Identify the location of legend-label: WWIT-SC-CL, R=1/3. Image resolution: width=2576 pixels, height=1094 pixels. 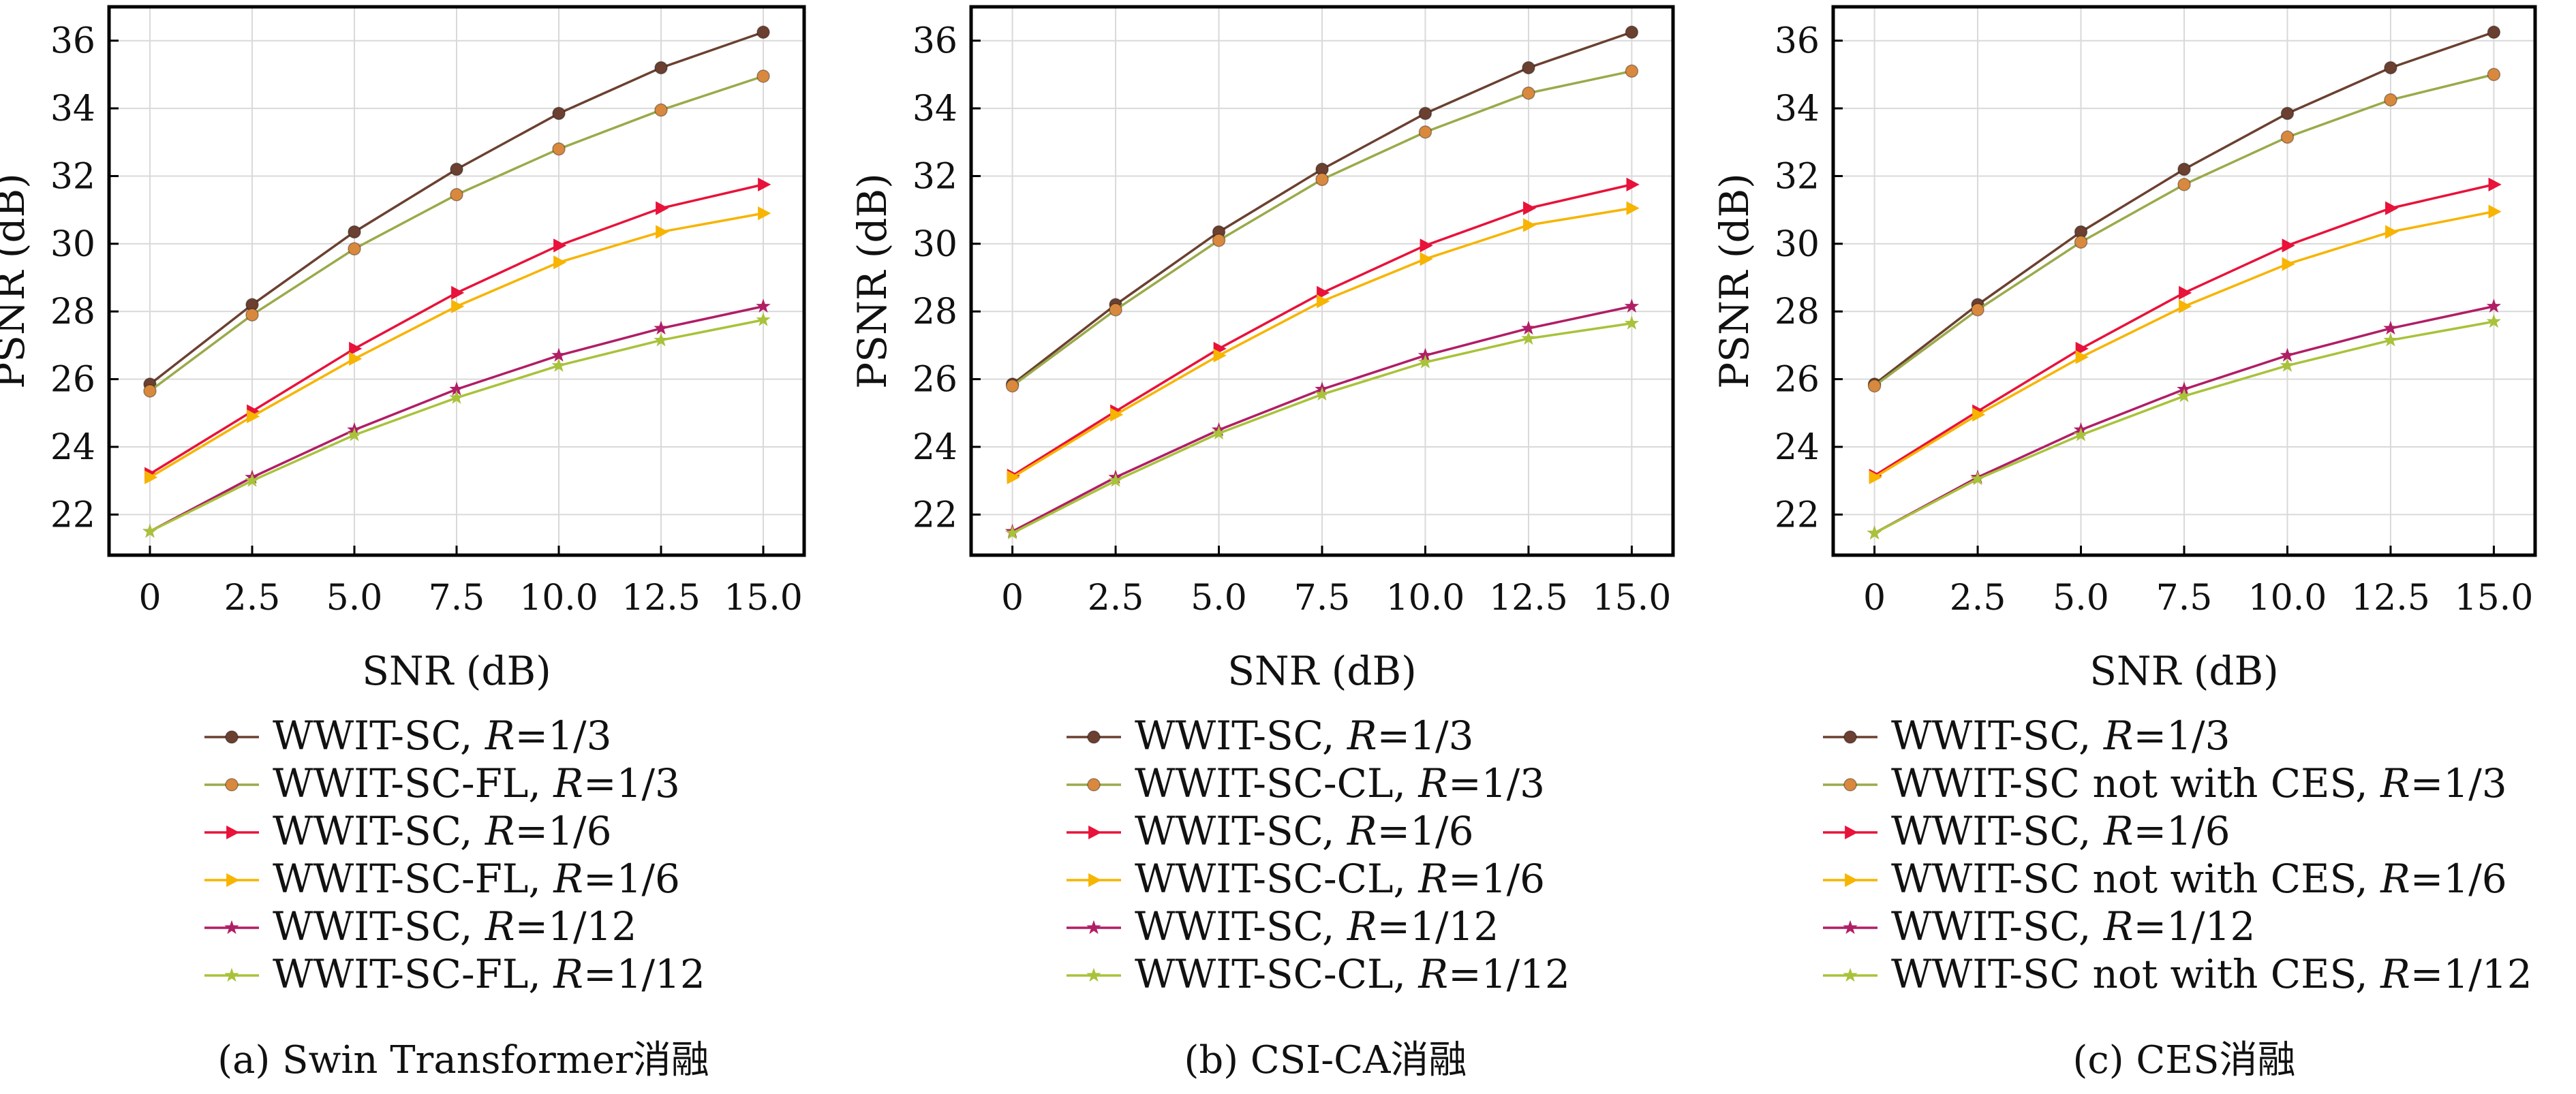
(1340, 783).